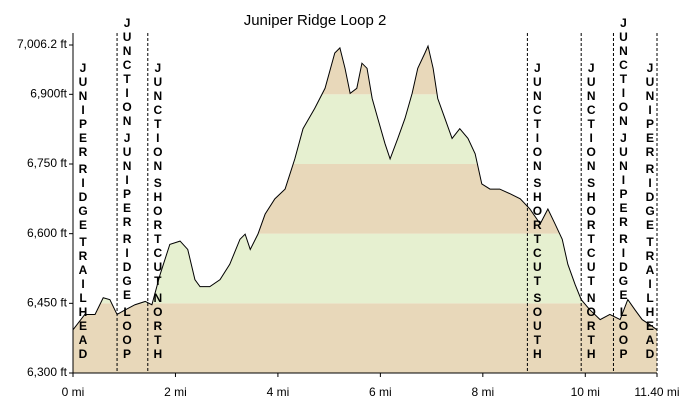 Image resolution: width=688 pixels, height=408 pixels. Describe the element at coordinates (47, 372) in the screenshot. I see `y-tick-label: 6,300 ft` at that location.